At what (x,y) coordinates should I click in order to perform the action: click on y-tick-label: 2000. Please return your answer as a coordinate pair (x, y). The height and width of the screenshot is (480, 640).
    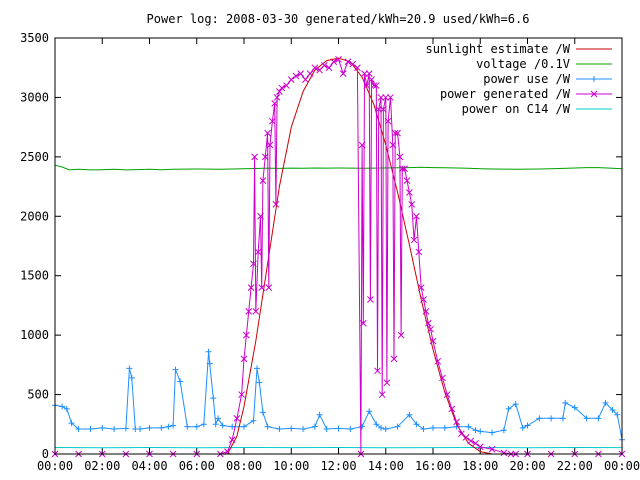
    Looking at the image, I should click on (34, 216).